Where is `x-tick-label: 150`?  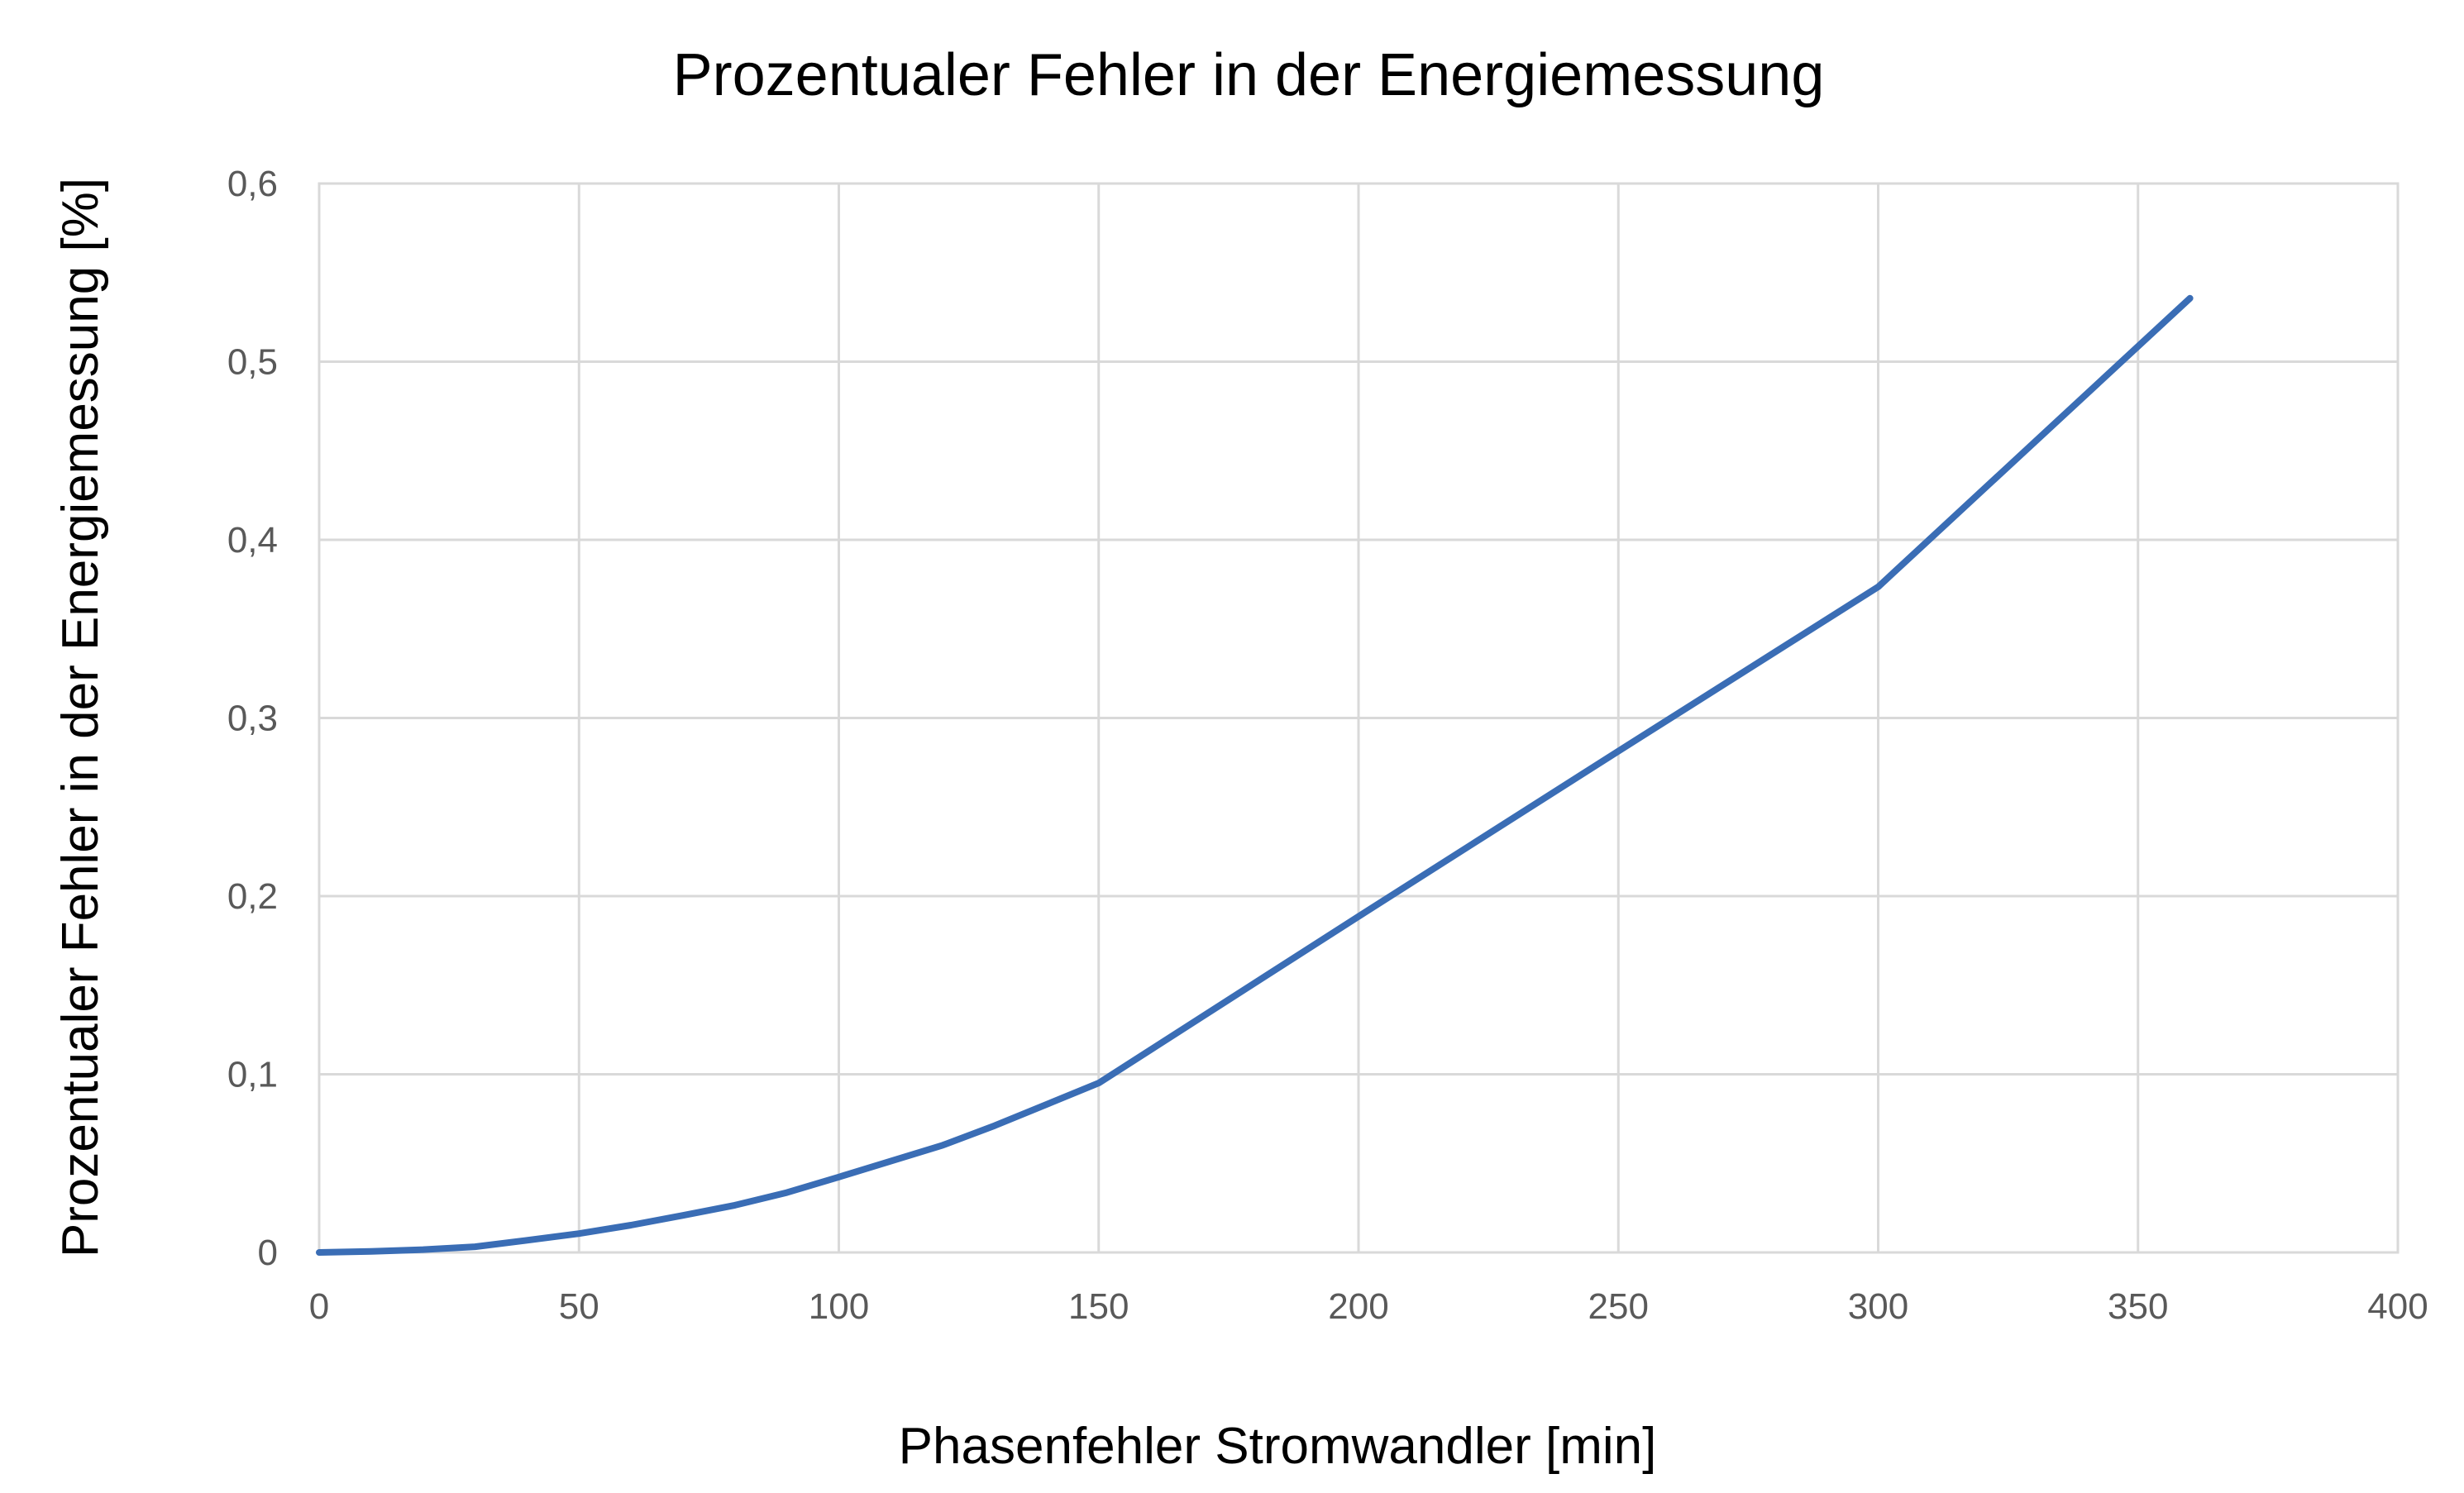
x-tick-label: 150 is located at coordinates (1099, 1306).